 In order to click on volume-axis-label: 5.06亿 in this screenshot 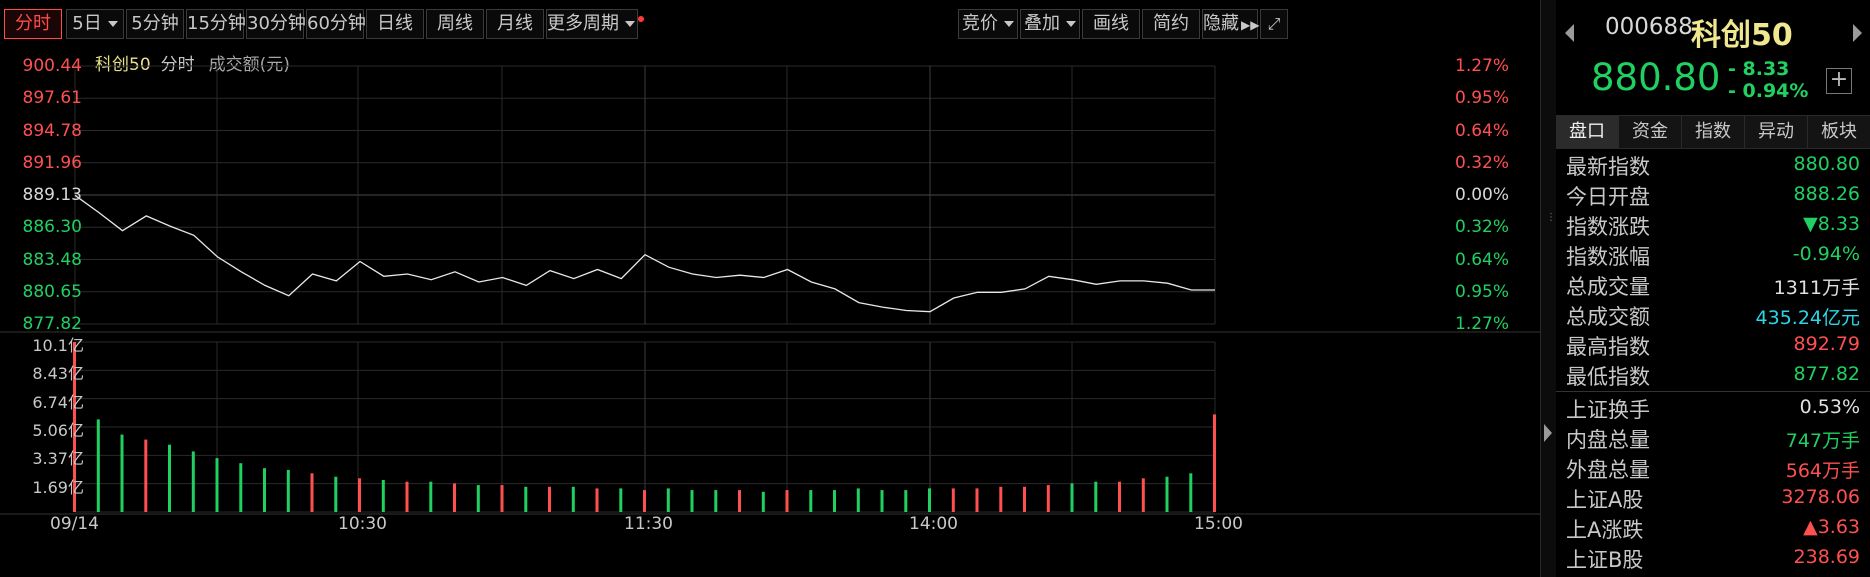, I will do `click(58, 430)`.